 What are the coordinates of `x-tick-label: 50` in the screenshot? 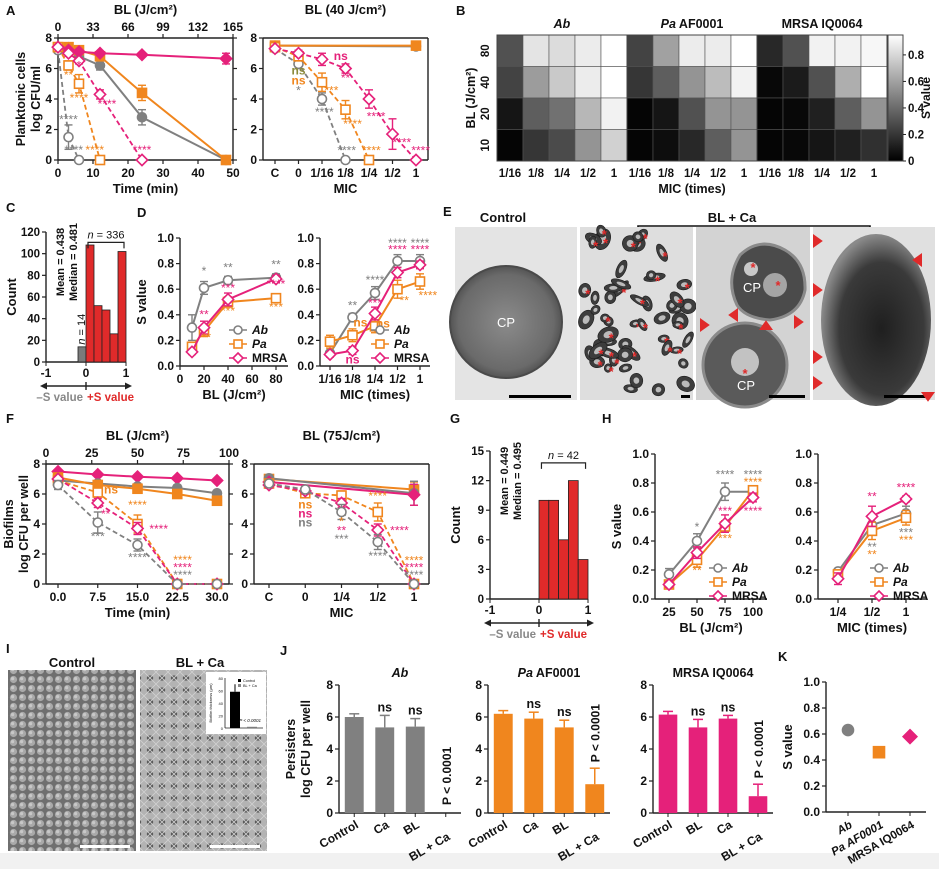 It's located at (697, 612).